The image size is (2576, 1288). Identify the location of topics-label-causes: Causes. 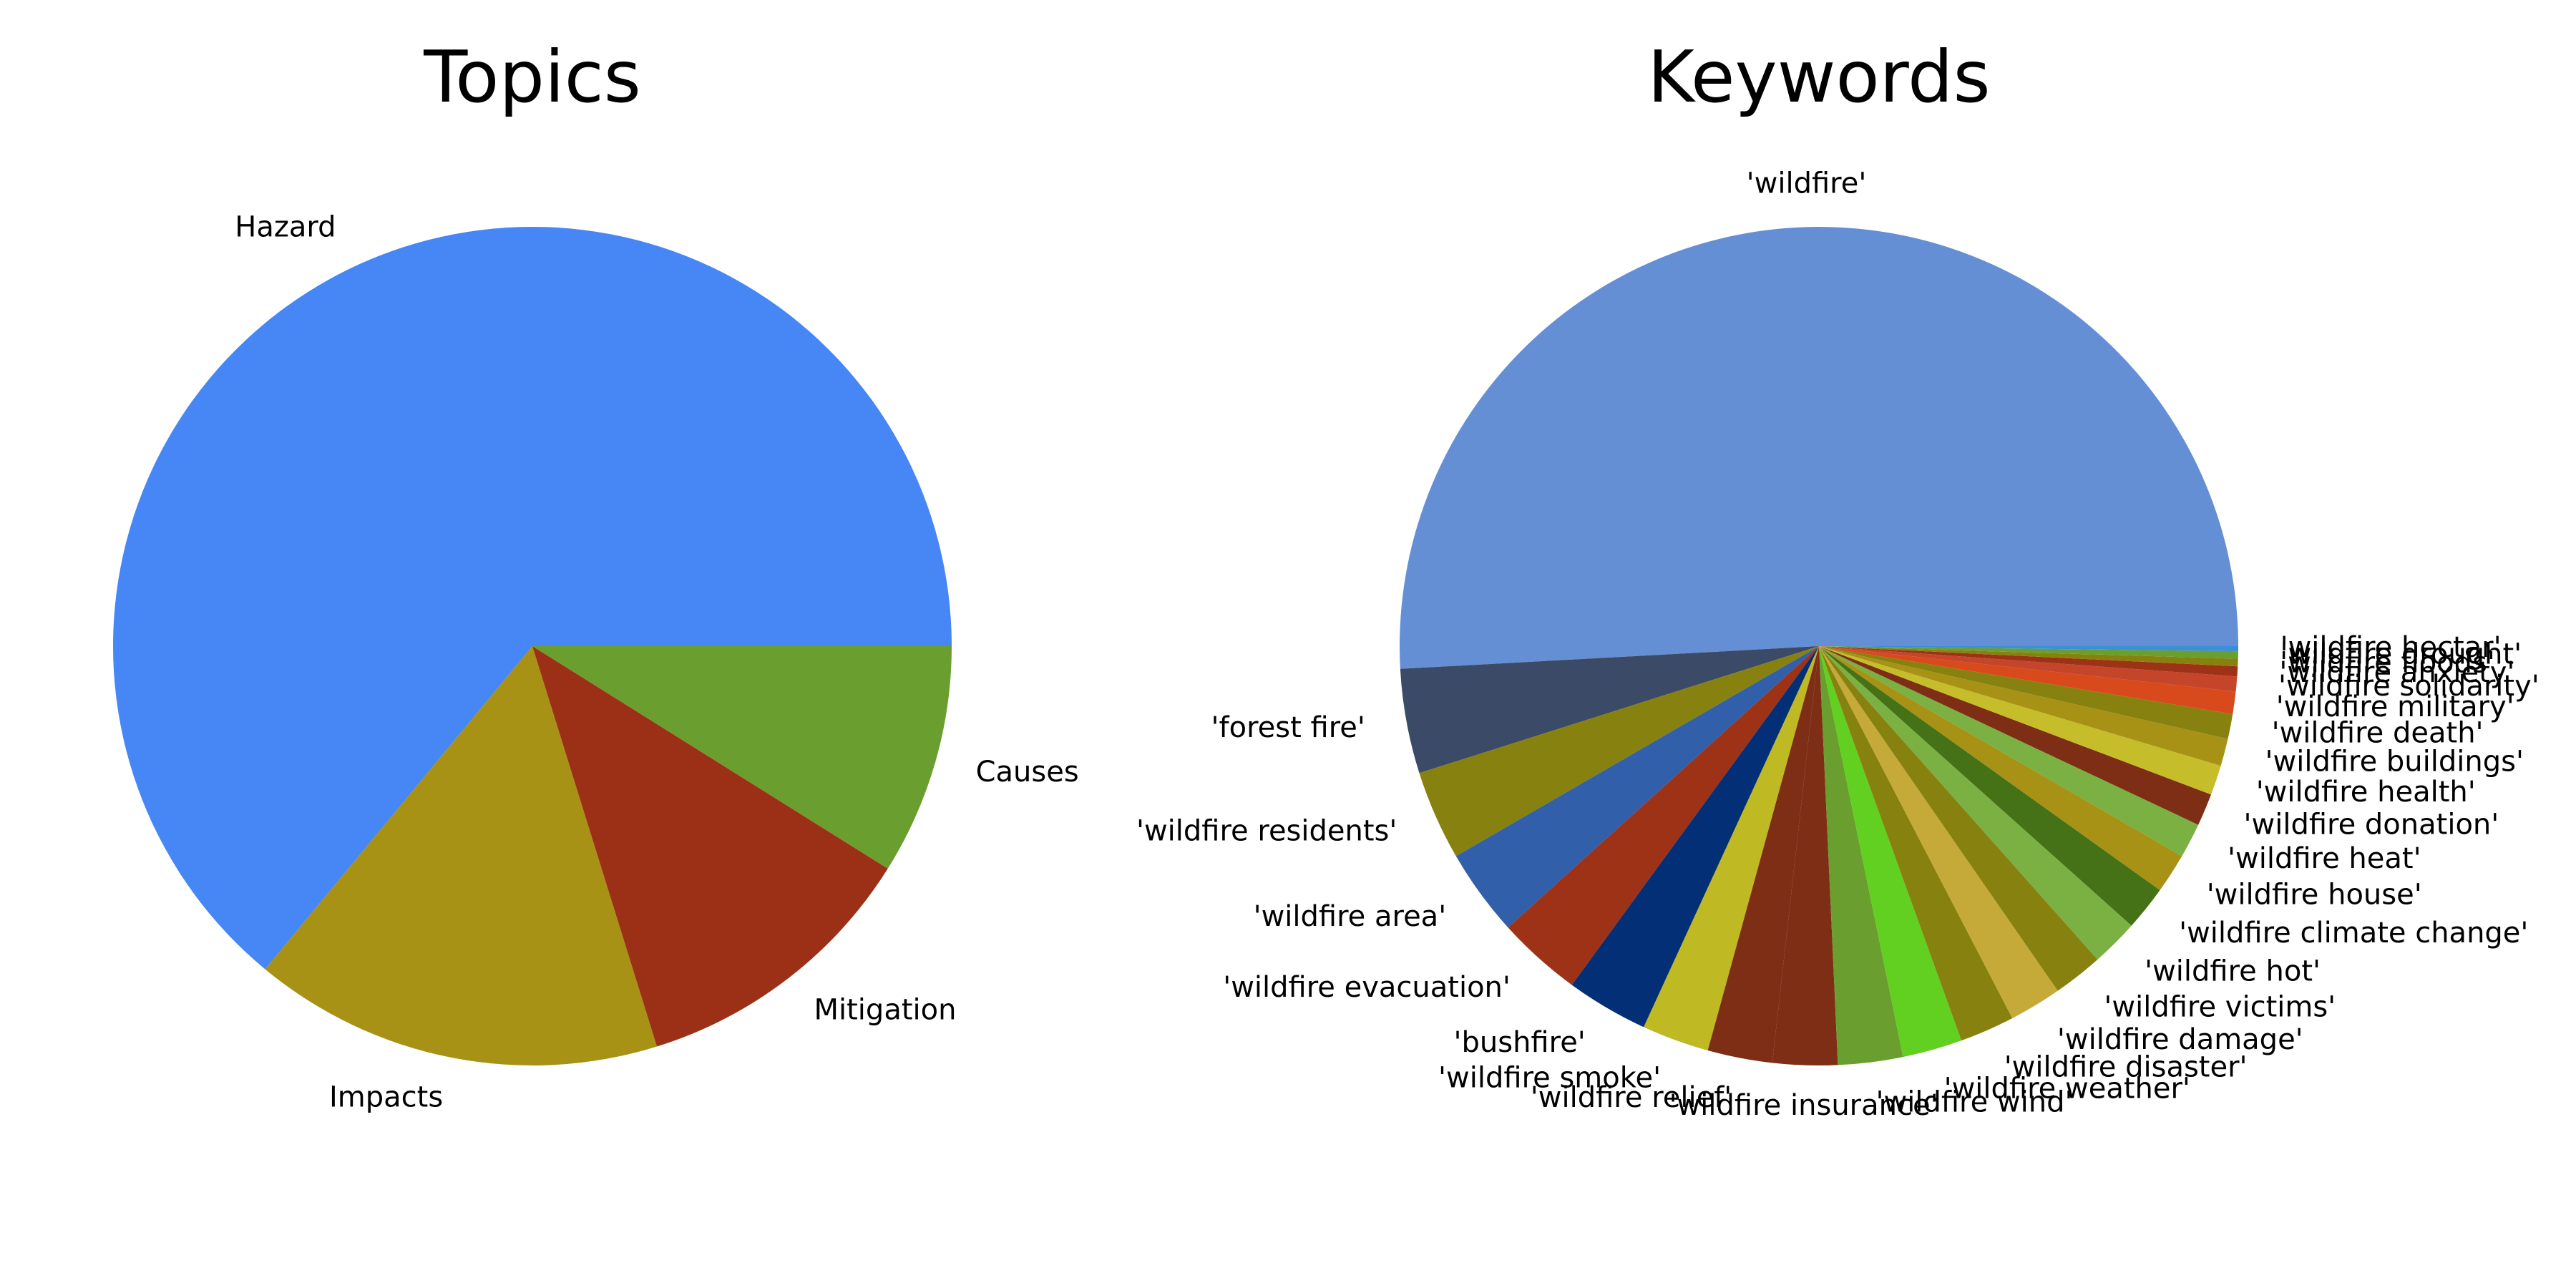
(1027, 772).